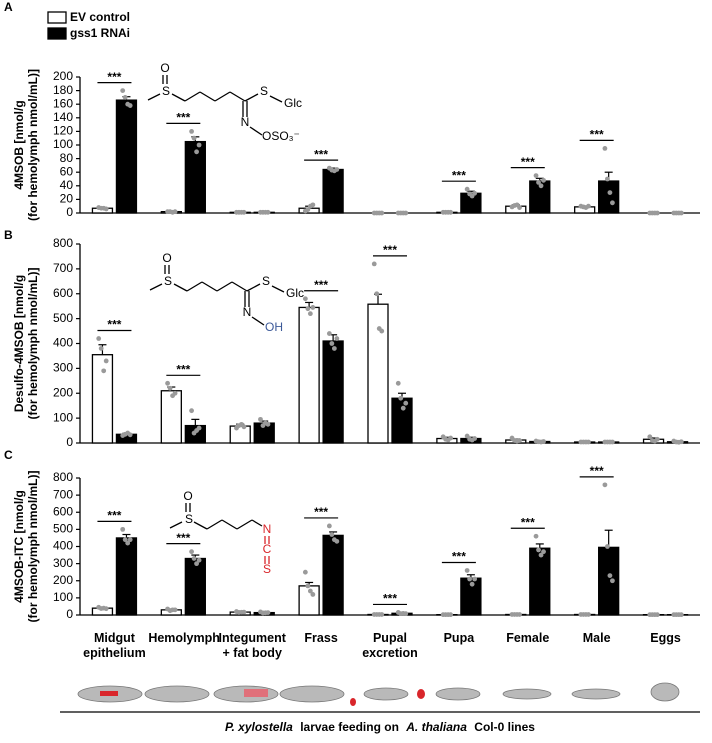 This screenshot has width=712, height=743. Describe the element at coordinates (436, 727) in the screenshot. I see `footer-part: A. thaliana` at that location.